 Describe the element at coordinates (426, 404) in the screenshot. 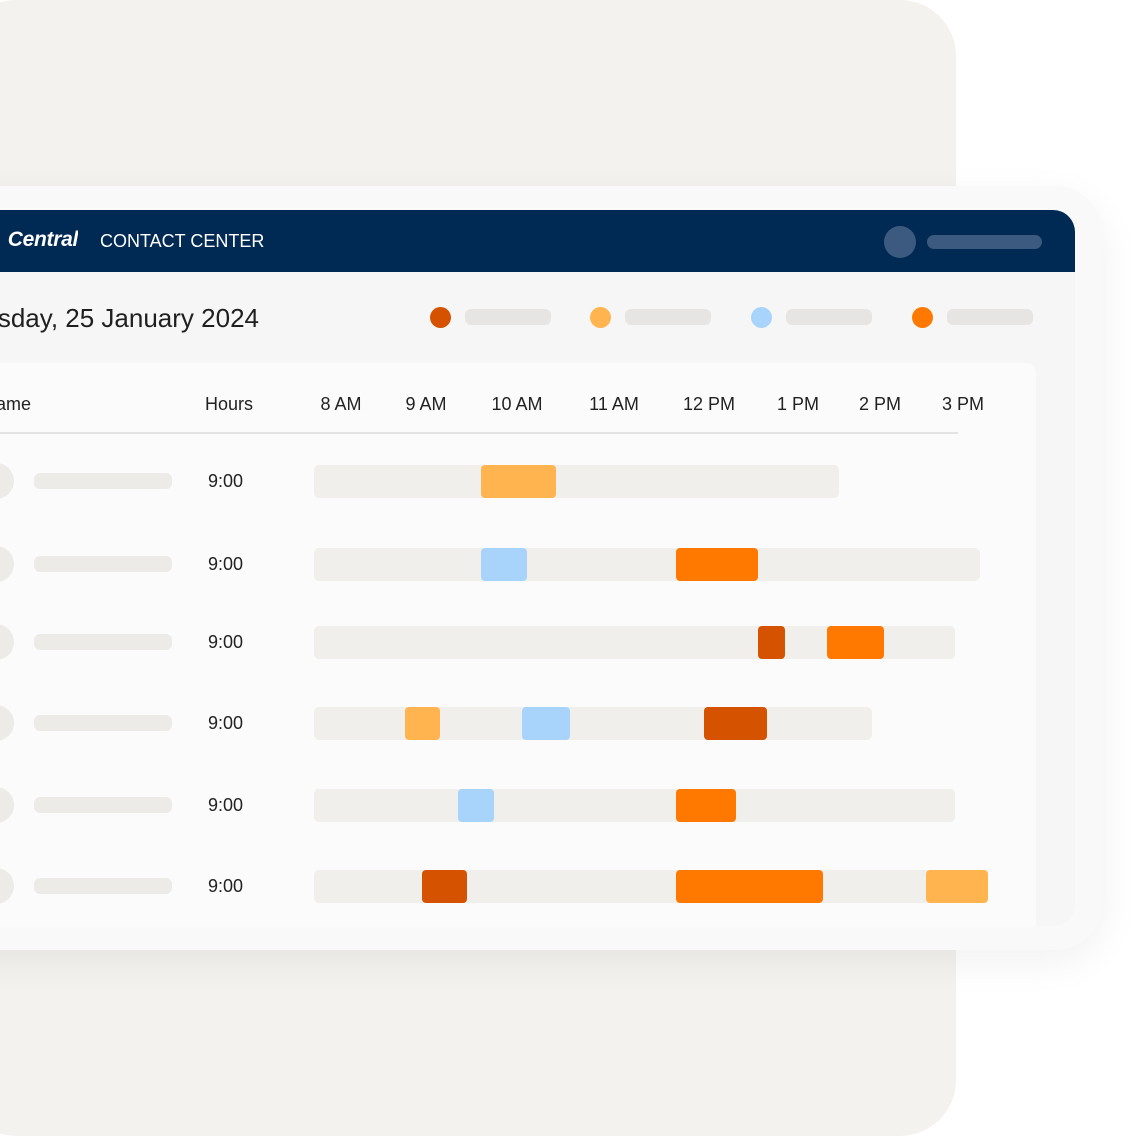

I see `time-column-label: 9 AM` at that location.